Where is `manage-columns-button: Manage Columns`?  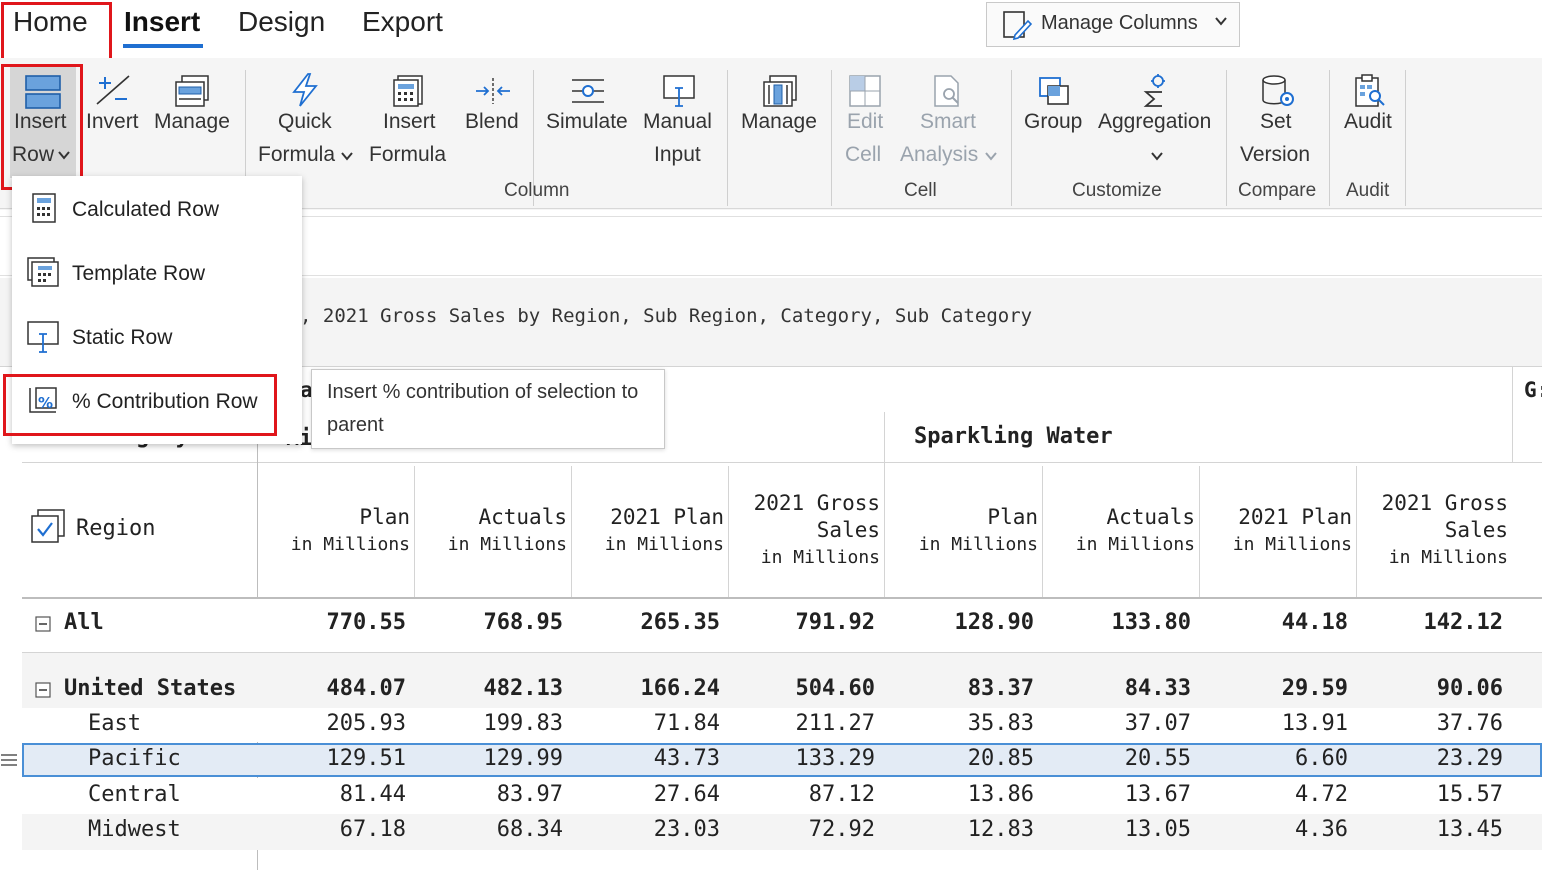 manage-columns-button: Manage Columns is located at coordinates (1113, 24).